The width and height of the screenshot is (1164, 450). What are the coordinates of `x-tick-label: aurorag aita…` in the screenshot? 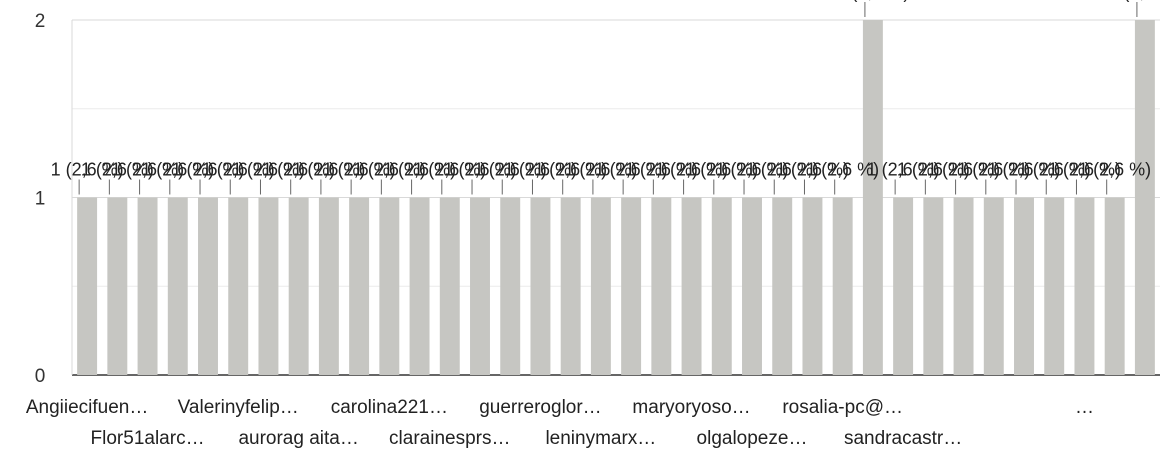 It's located at (298, 438).